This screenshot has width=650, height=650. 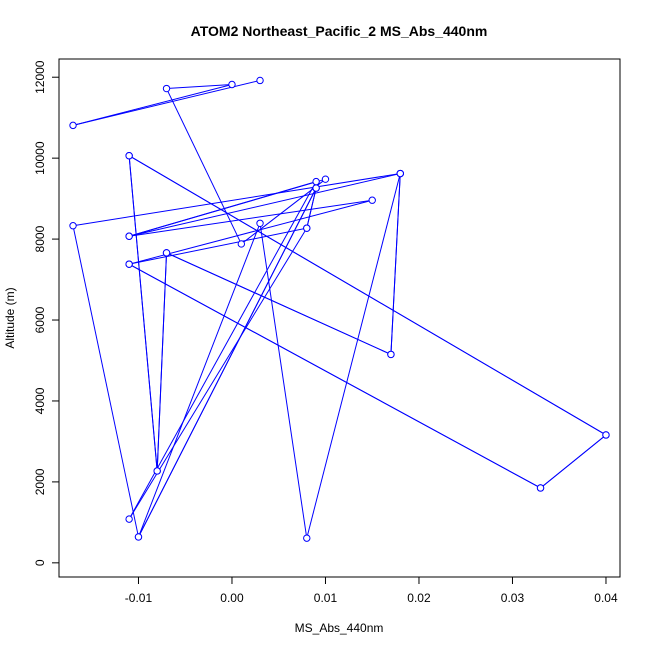 What do you see at coordinates (40, 562) in the screenshot?
I see `y-tick-label: 0` at bounding box center [40, 562].